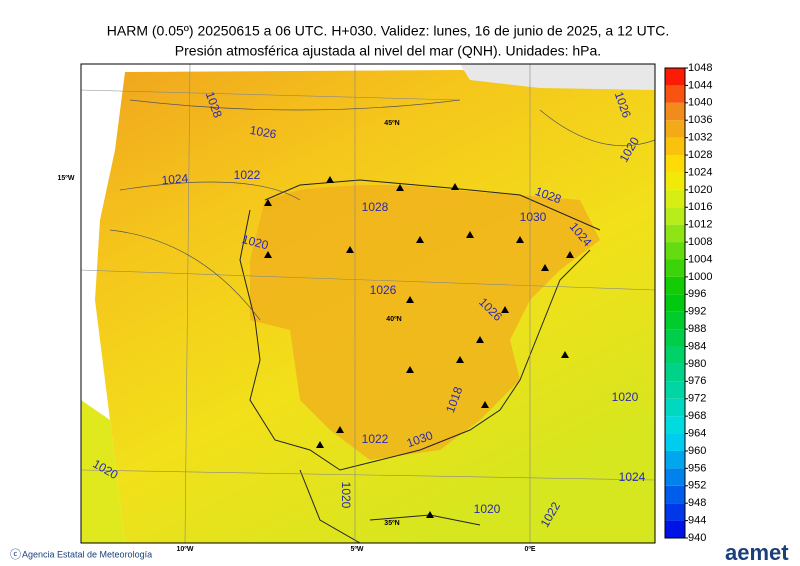 Image resolution: width=800 pixels, height=566 pixels. Describe the element at coordinates (697, 451) in the screenshot. I see `colorbar-label: 960` at that location.